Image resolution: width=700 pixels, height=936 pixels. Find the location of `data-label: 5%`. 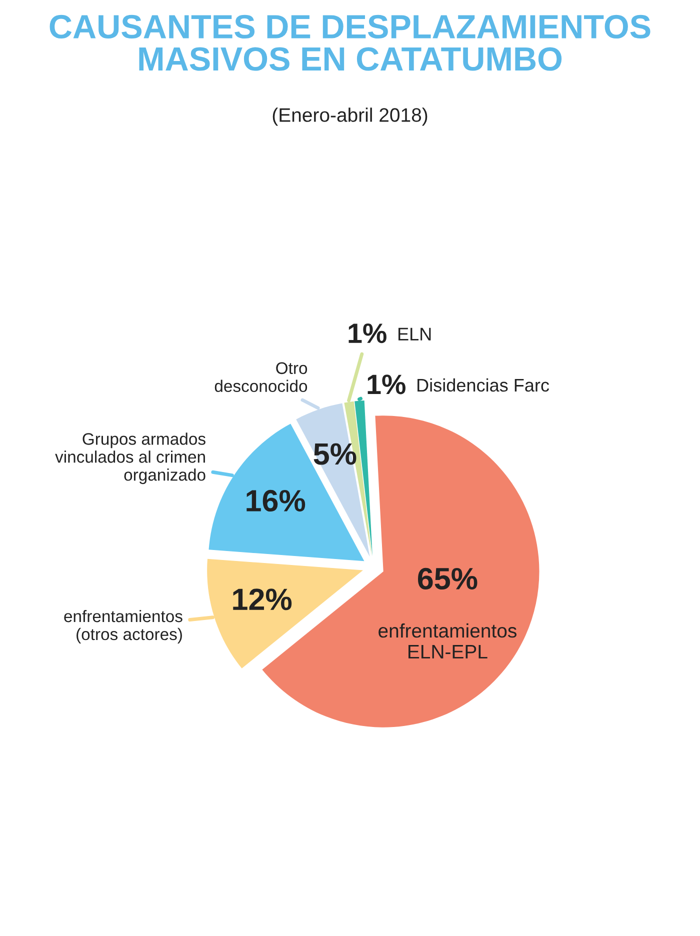

data-label: 5% is located at coordinates (335, 454).